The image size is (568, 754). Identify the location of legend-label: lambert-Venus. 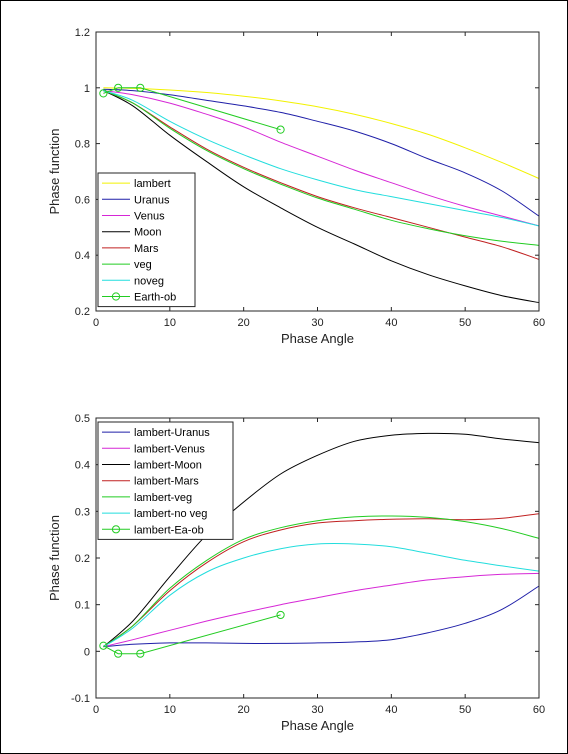
(169, 449).